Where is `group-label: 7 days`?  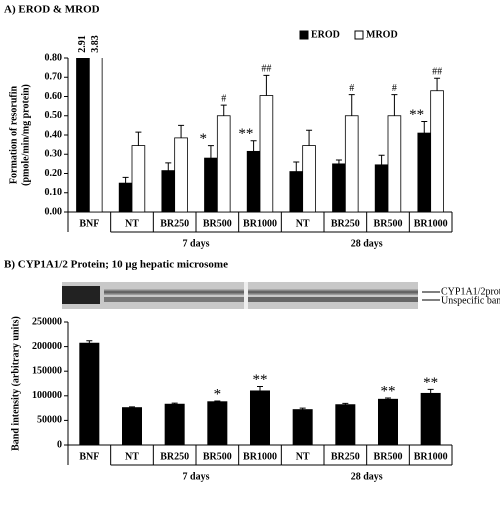
group-label: 7 days is located at coordinates (196, 476).